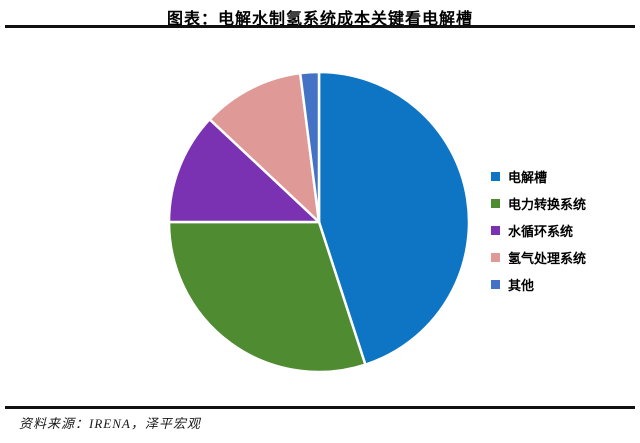 The image size is (640, 443). I want to click on legend-label: 电力转换系统, so click(547, 204).